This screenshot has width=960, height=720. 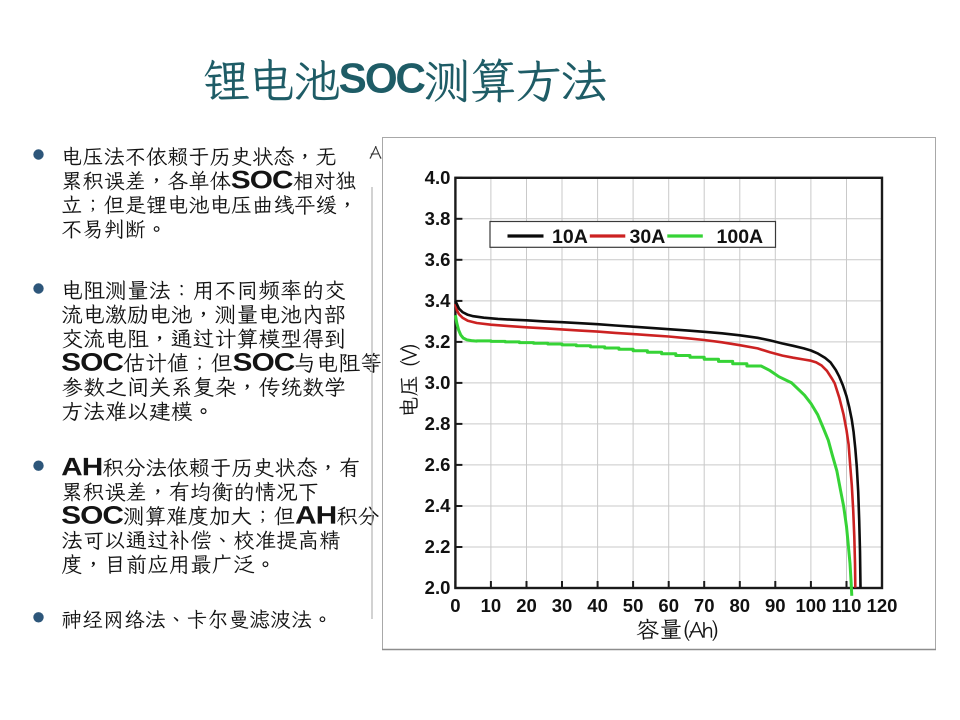 What do you see at coordinates (810, 605) in the screenshot?
I see `svg-text: 100` at bounding box center [810, 605].